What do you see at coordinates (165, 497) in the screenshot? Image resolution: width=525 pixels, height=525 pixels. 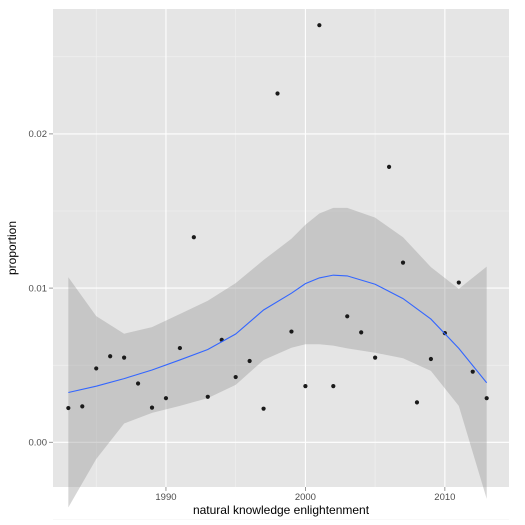 I see `x-tick-label: 1990` at bounding box center [165, 497].